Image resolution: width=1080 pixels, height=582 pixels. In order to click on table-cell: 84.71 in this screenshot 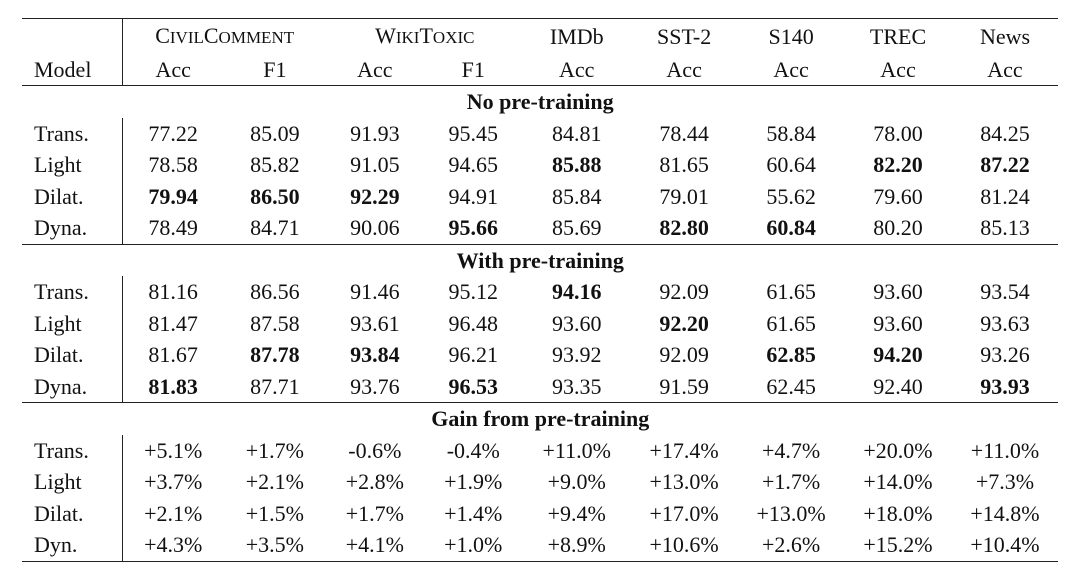, I will do `click(275, 227)`.